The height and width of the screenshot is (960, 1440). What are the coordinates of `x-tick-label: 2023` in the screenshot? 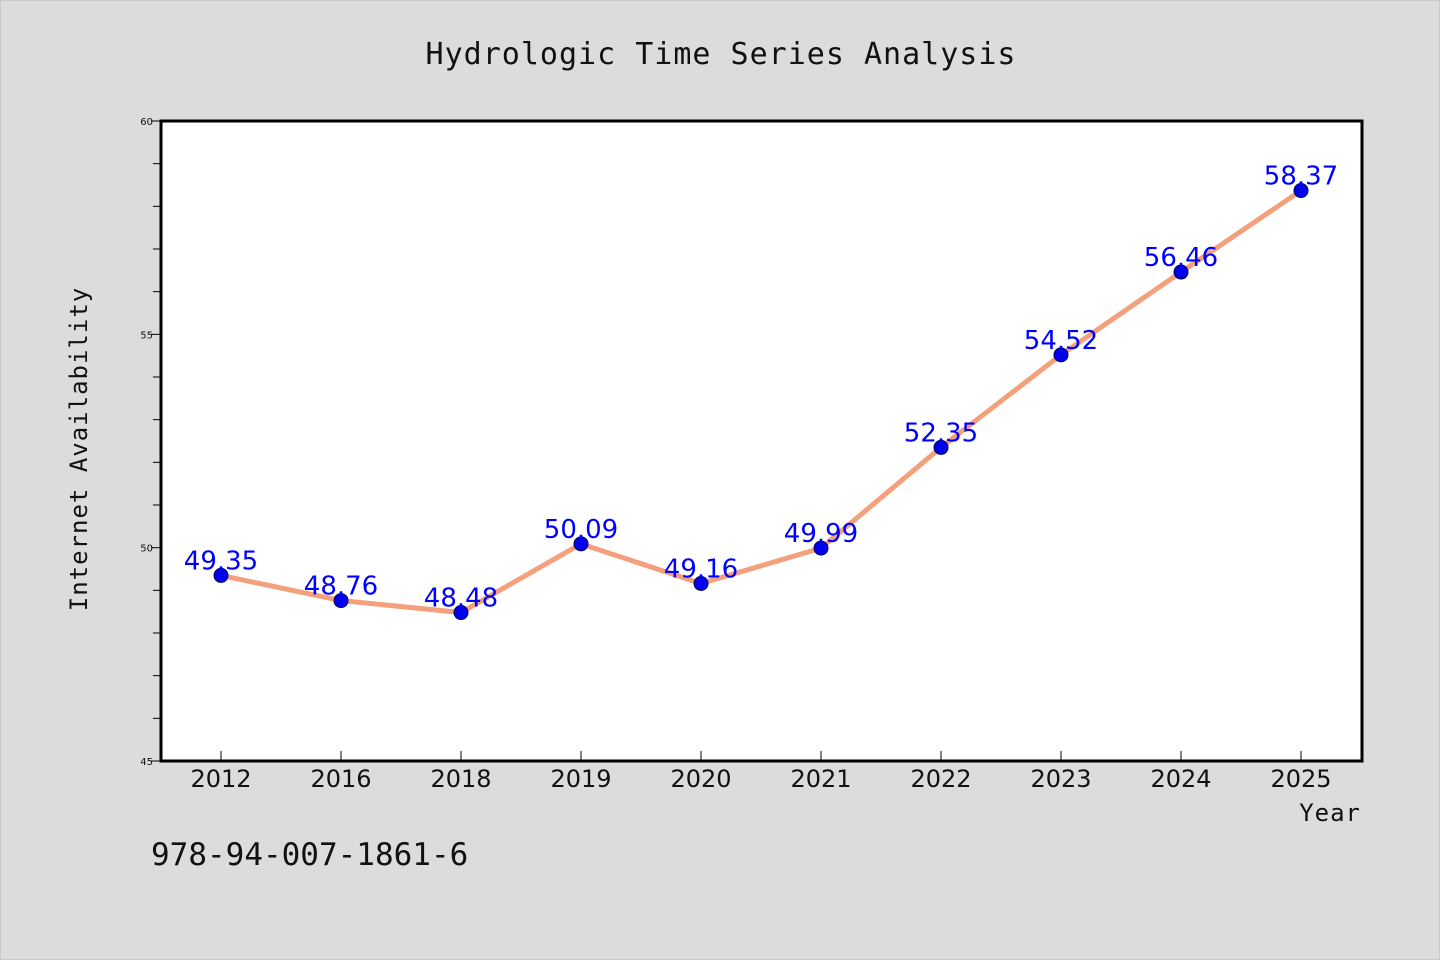 It's located at (1060, 779).